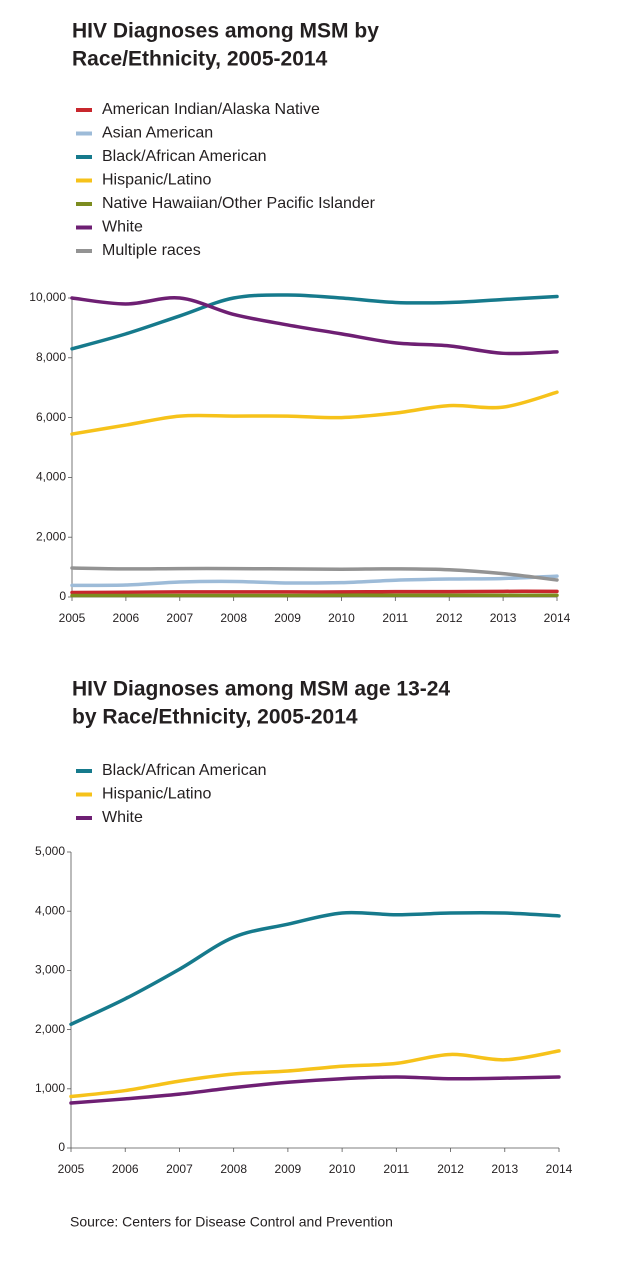 The image size is (630, 1271). I want to click on y-tick-label: 10,000, so click(47, 297).